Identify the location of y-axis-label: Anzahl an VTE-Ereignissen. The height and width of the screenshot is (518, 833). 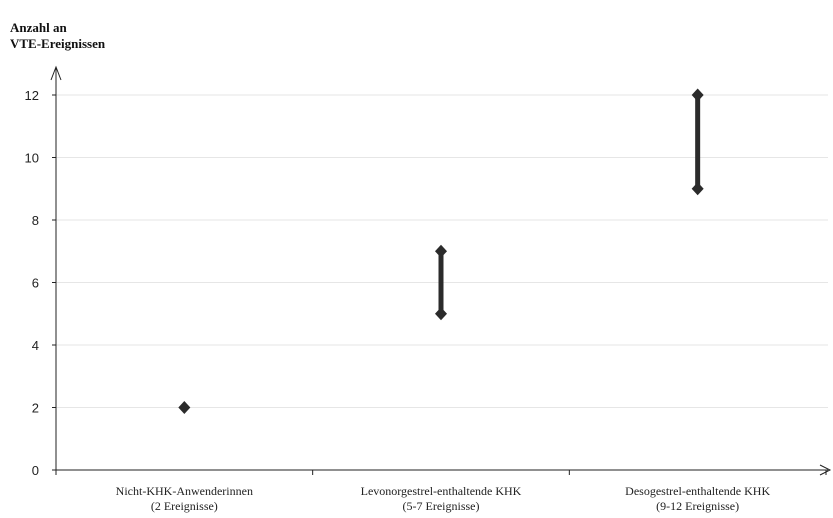
(57, 36).